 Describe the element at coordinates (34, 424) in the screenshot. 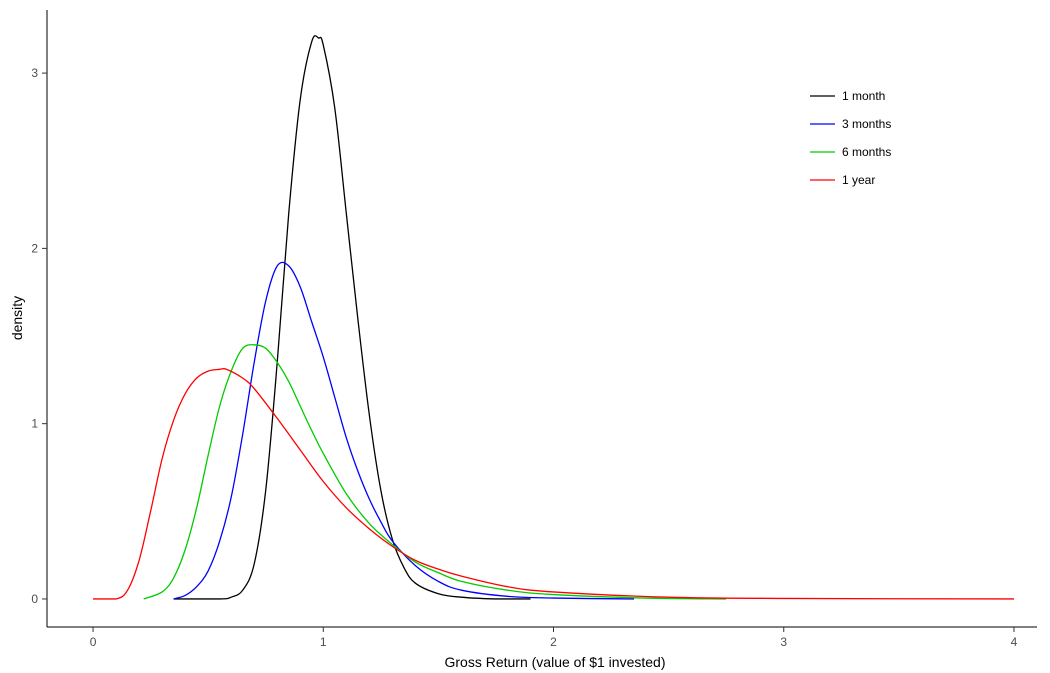

I see `y-tick-label: 1` at that location.